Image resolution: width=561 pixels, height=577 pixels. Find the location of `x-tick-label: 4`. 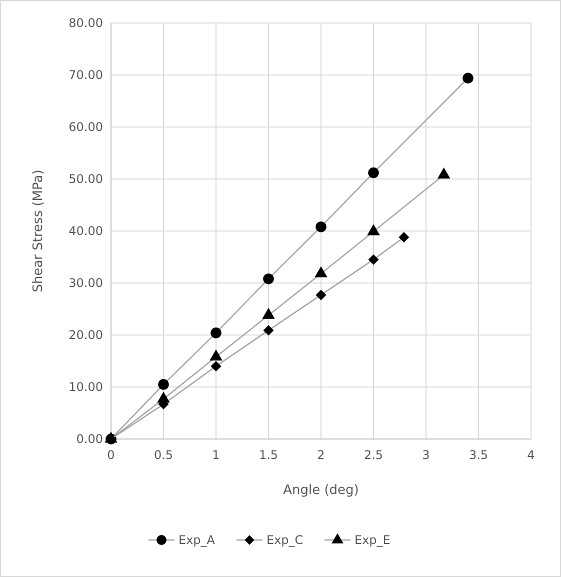

x-tick-label: 4 is located at coordinates (531, 455).